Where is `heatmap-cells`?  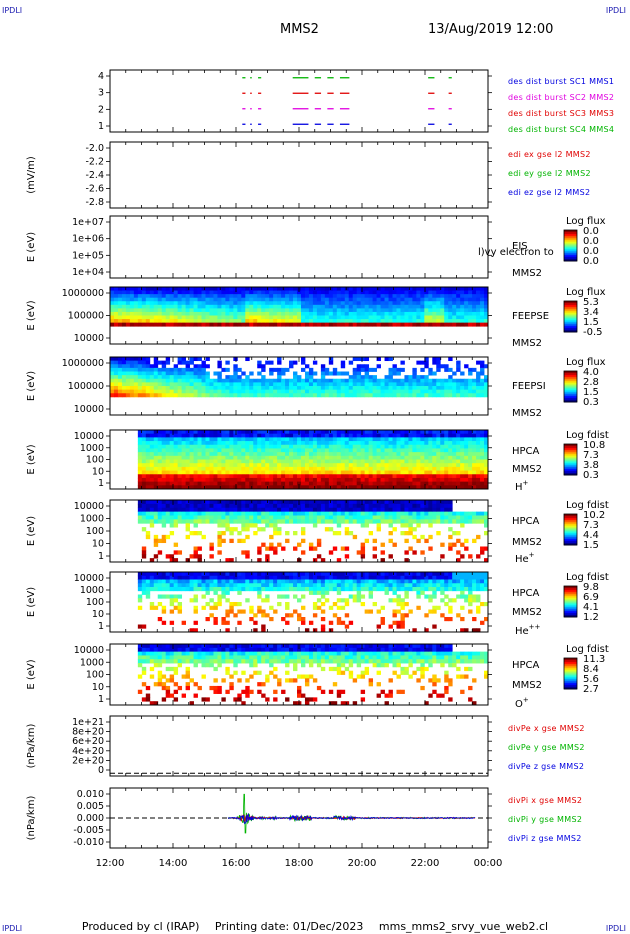 heatmap-cells is located at coordinates (299, 377).